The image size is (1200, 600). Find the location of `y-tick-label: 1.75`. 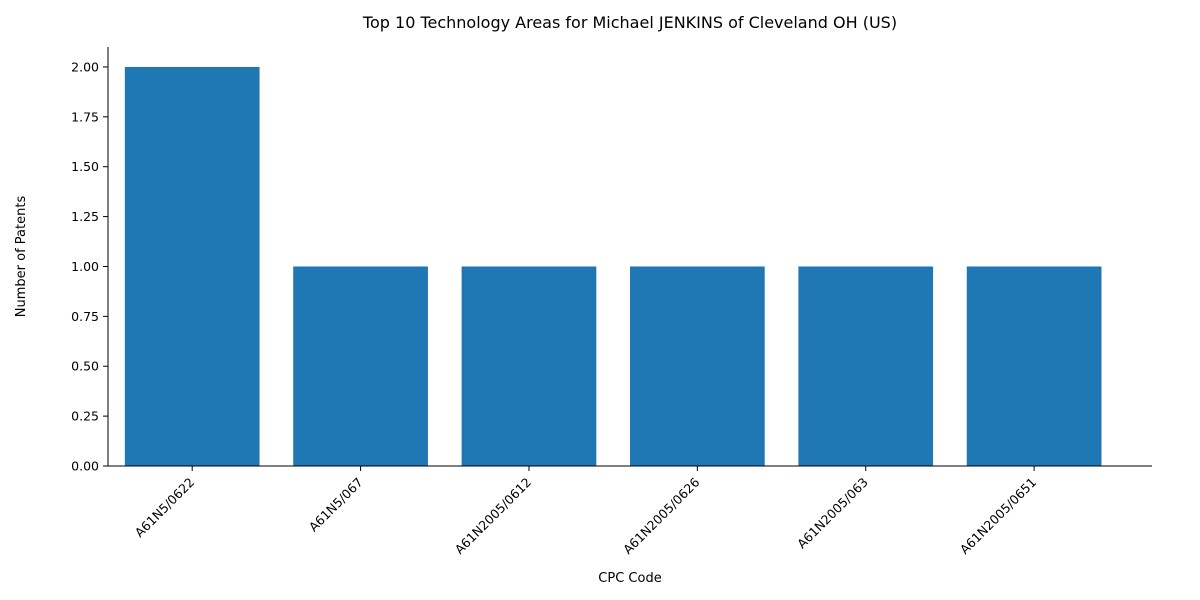

y-tick-label: 1.75 is located at coordinates (85, 116).